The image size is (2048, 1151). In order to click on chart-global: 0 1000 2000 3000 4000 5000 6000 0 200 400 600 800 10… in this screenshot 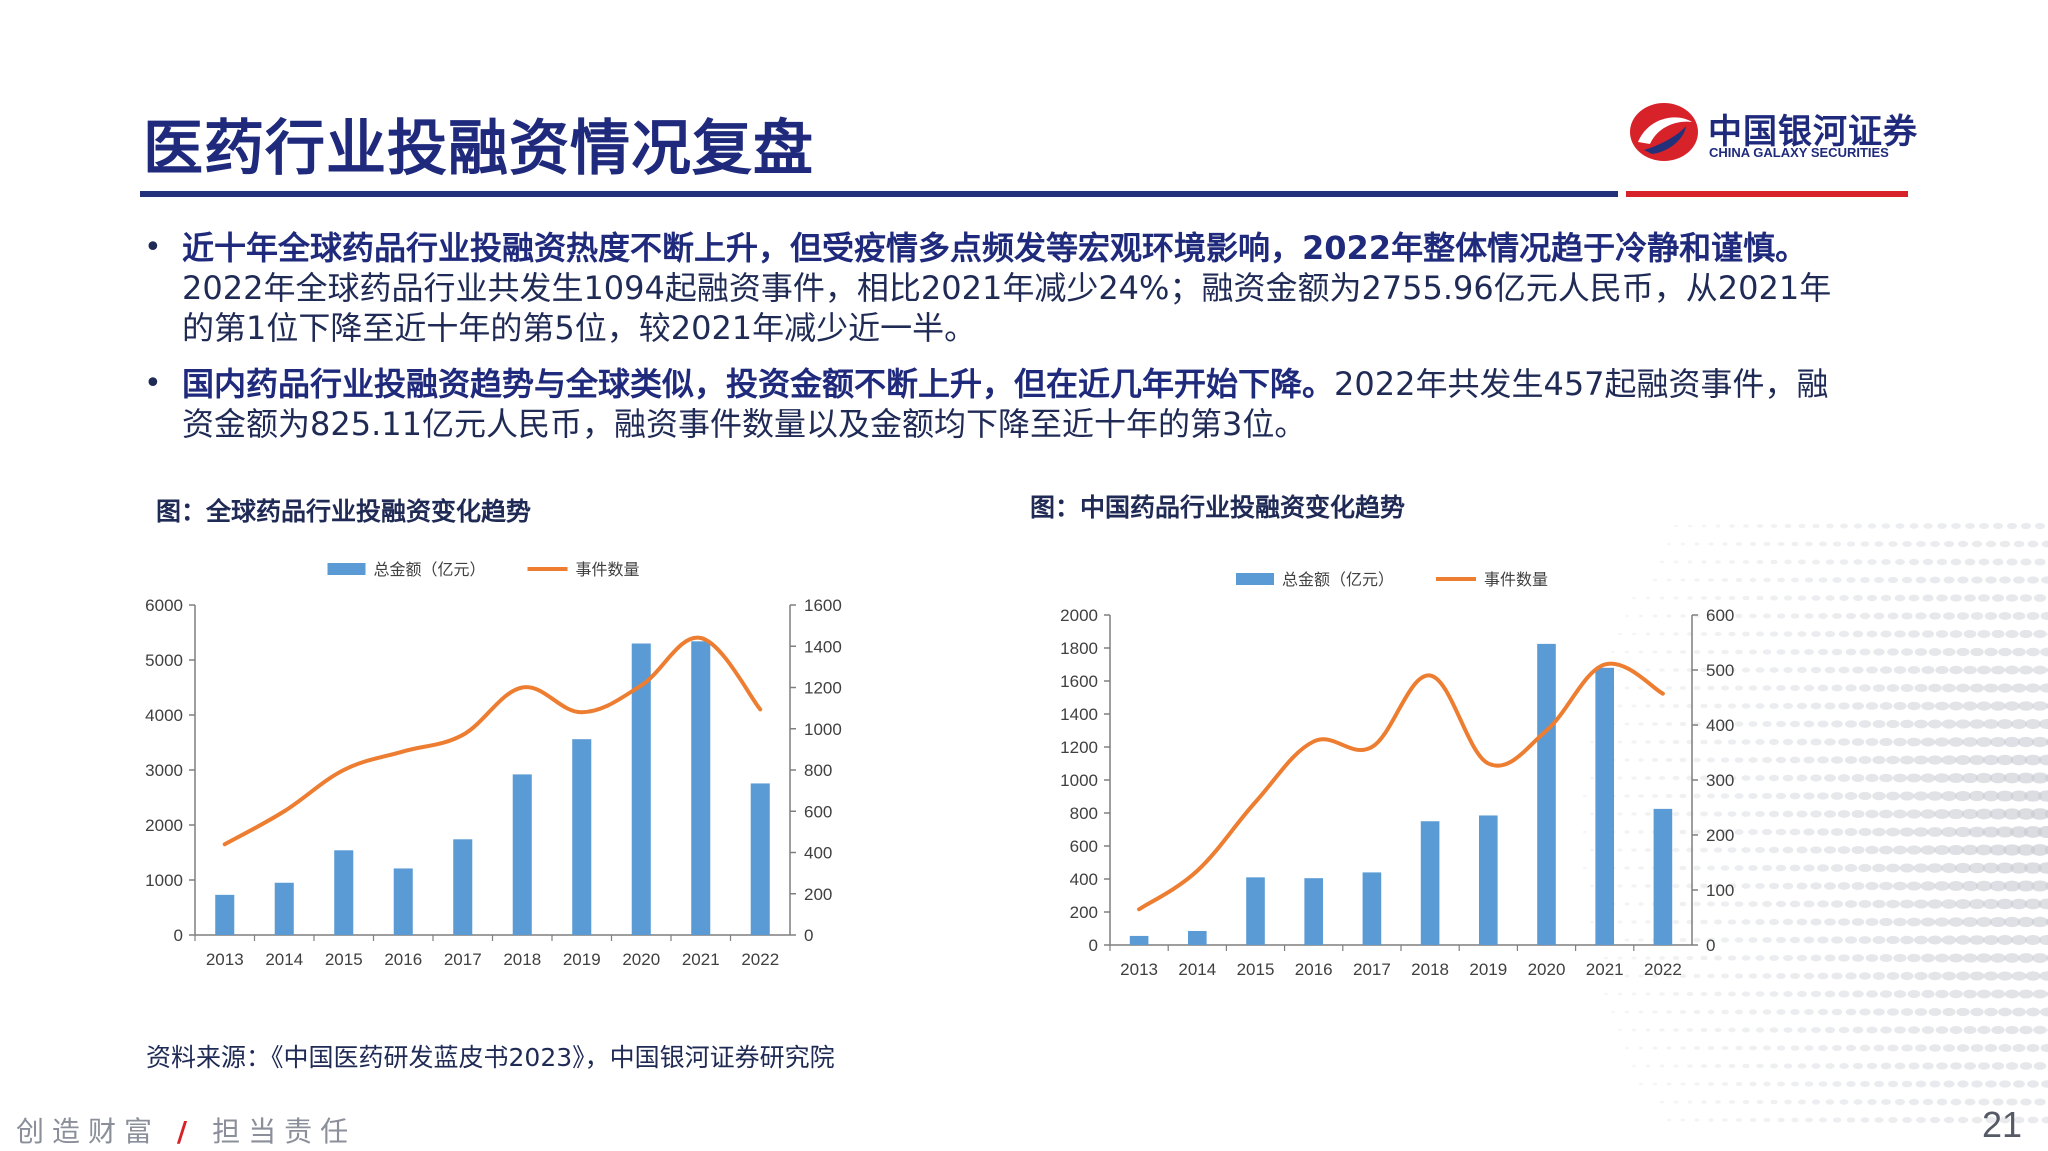, I will do `click(493, 765)`.